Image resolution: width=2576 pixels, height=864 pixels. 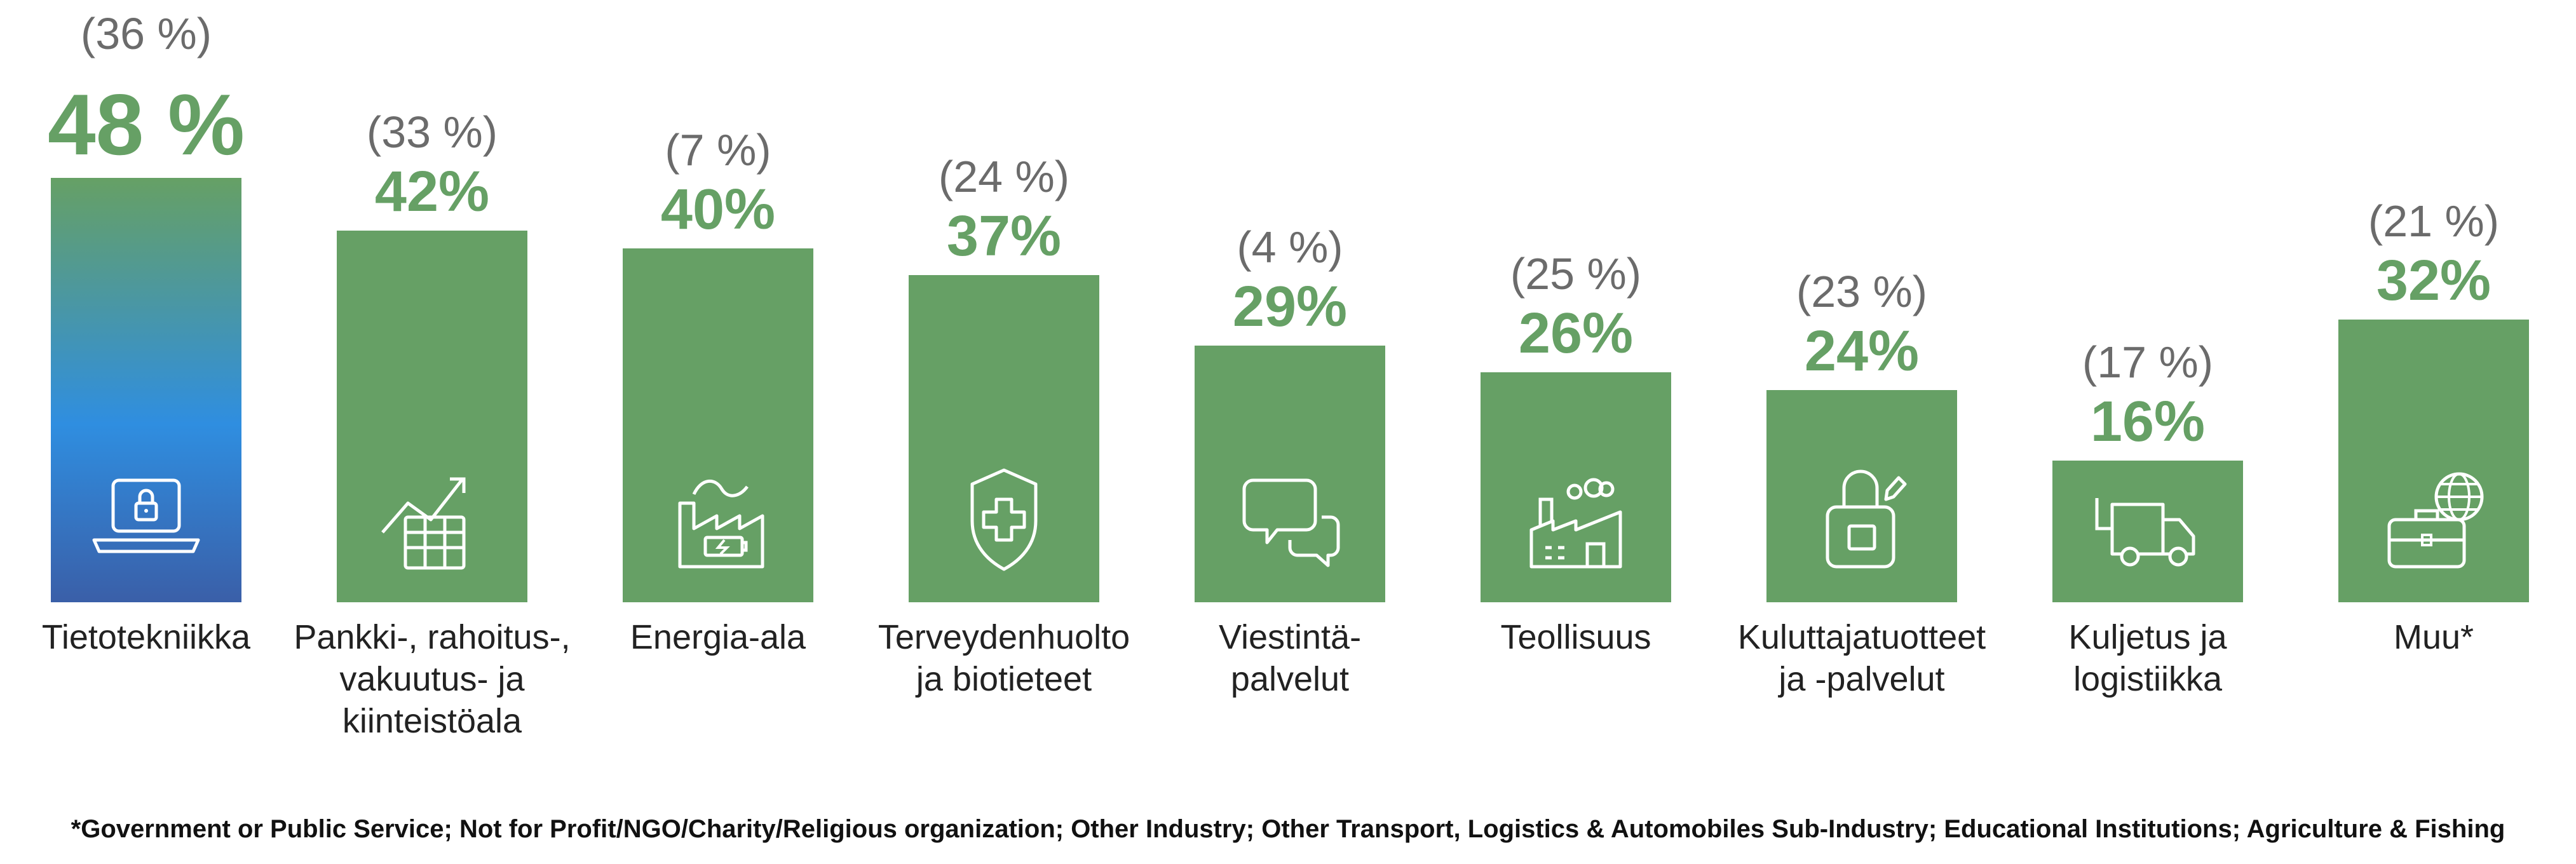 What do you see at coordinates (2148, 679) in the screenshot?
I see `category-label-line: logistiikka` at bounding box center [2148, 679].